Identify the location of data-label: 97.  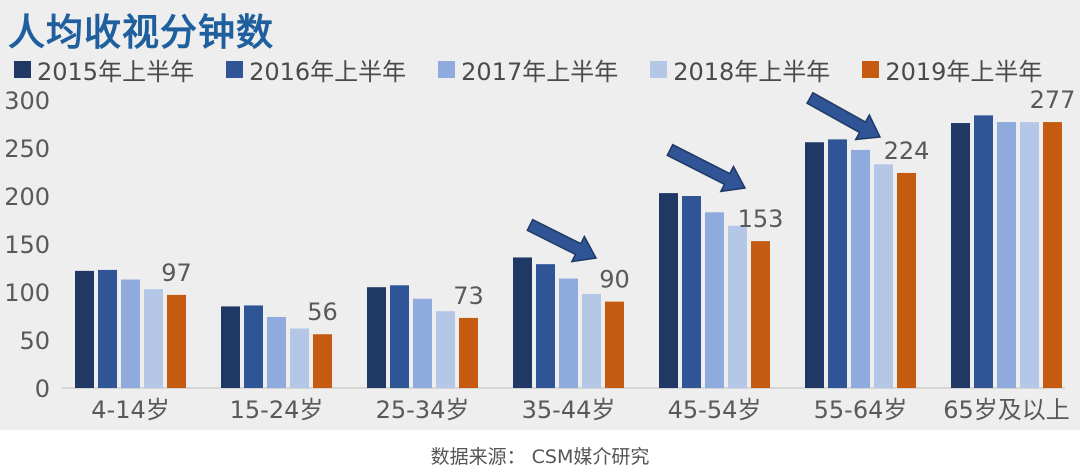
(176, 273).